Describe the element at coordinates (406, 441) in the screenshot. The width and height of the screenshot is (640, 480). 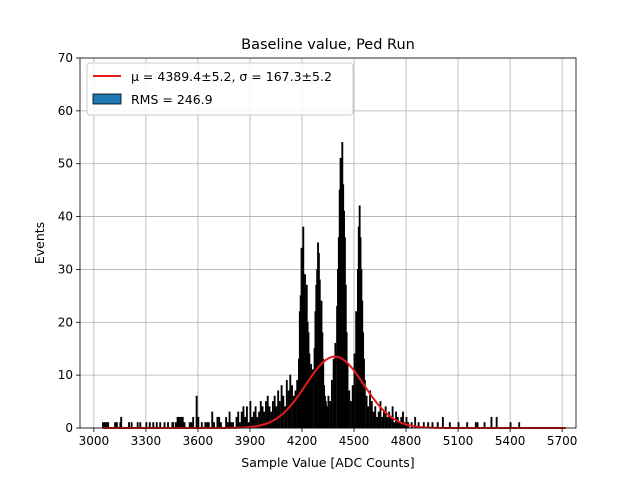
I see `x-tick-label: 4800` at that location.